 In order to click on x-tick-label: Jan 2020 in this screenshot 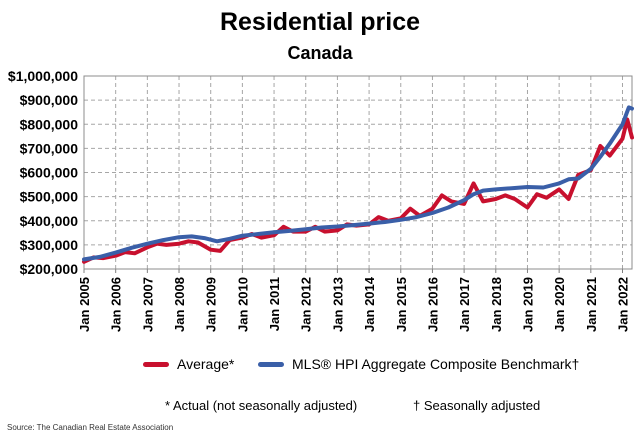, I will do `click(559, 304)`.